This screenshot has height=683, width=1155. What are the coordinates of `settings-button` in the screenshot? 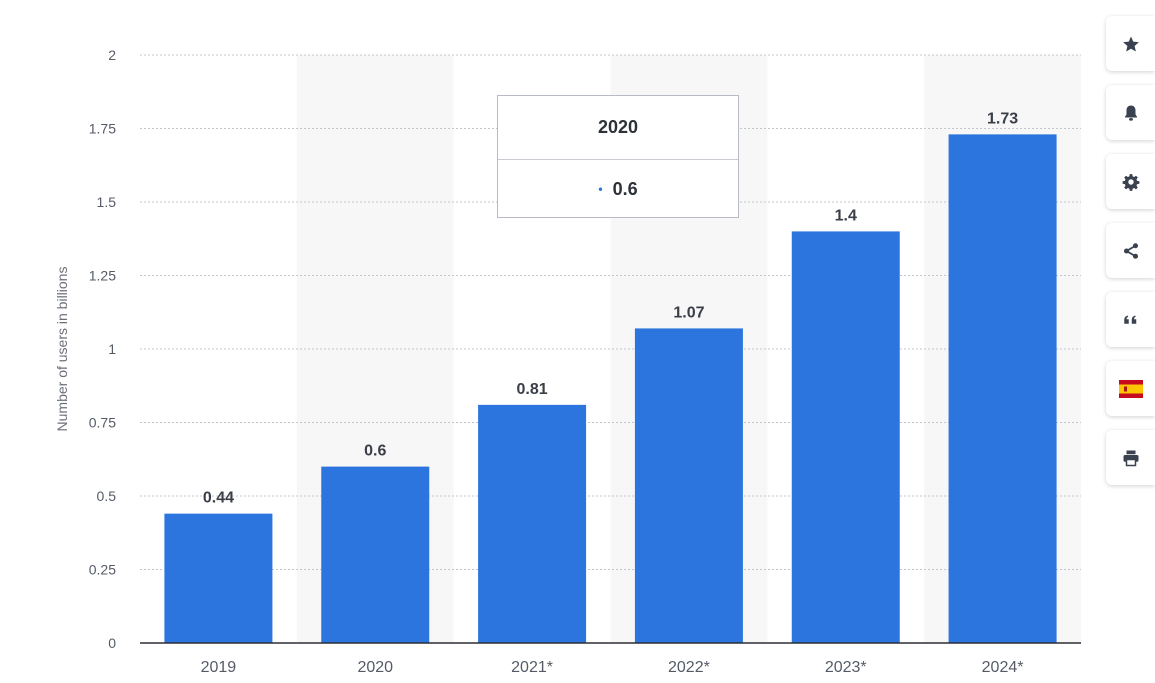 It's located at (1130, 181).